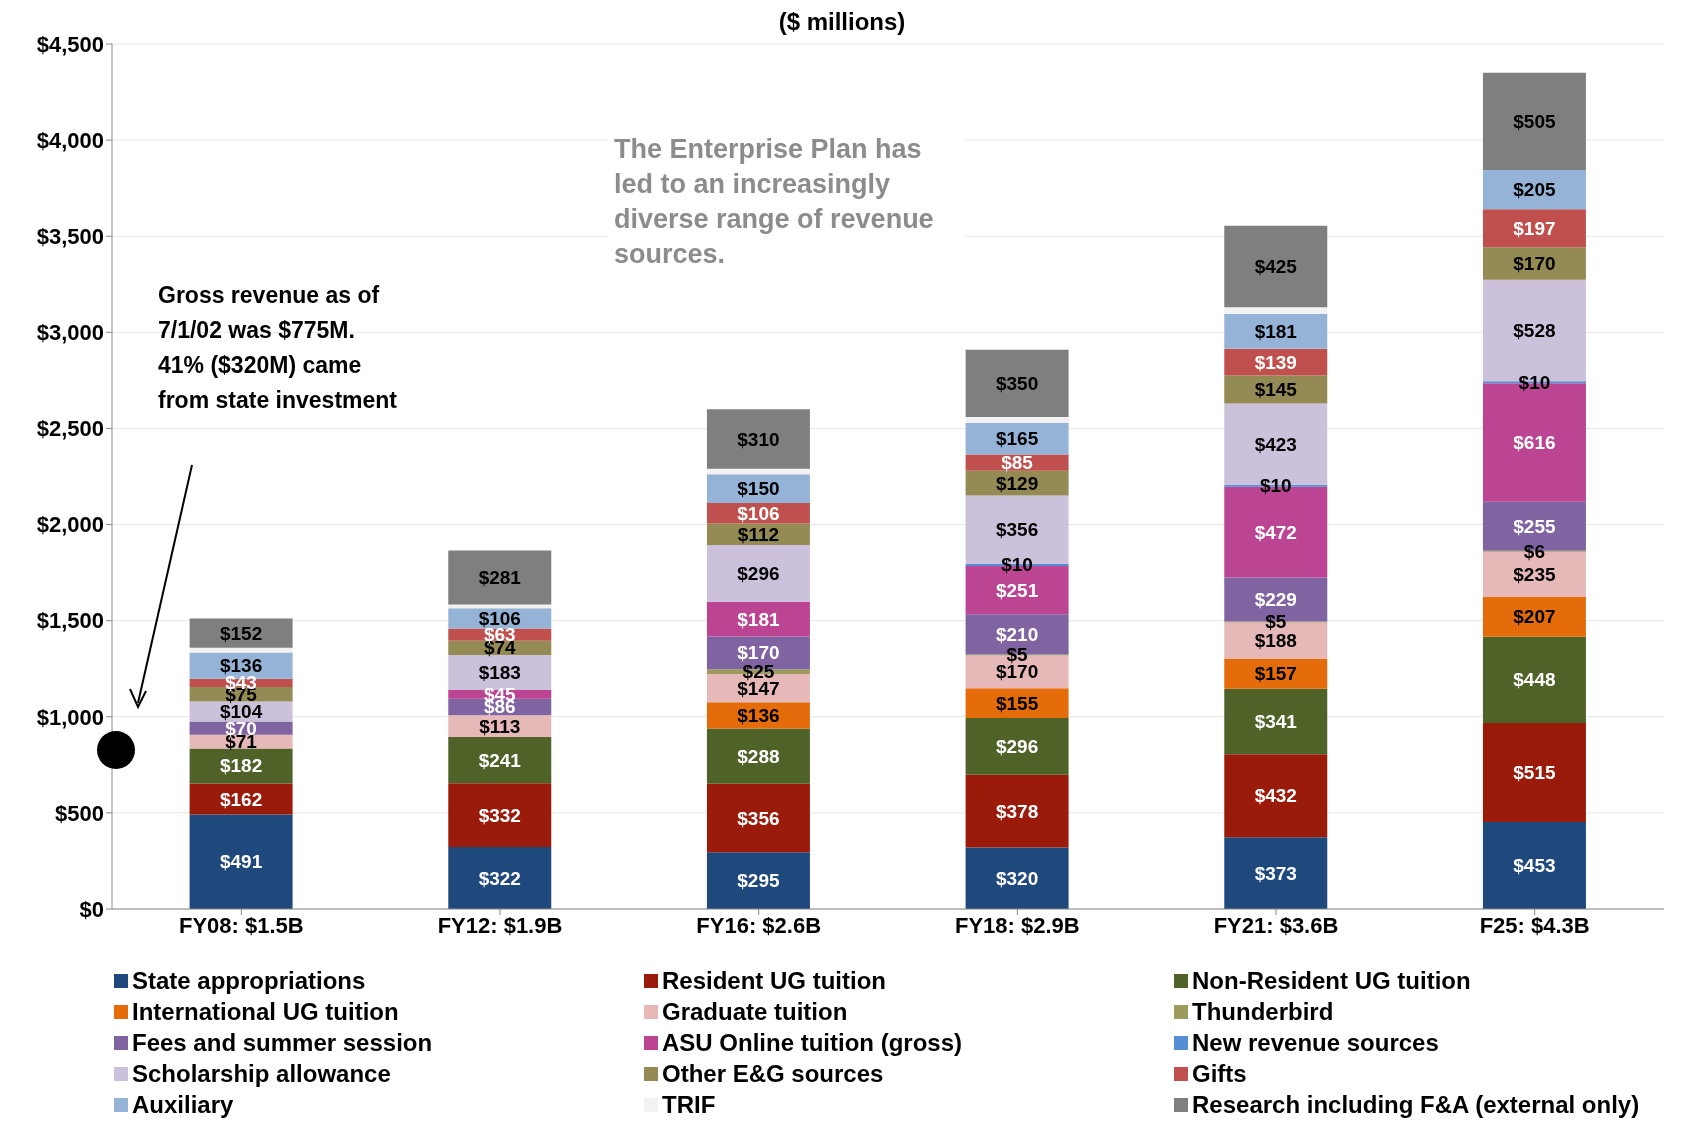 This screenshot has height=1124, width=1684. What do you see at coordinates (1276, 390) in the screenshot?
I see `data-label: $145` at bounding box center [1276, 390].